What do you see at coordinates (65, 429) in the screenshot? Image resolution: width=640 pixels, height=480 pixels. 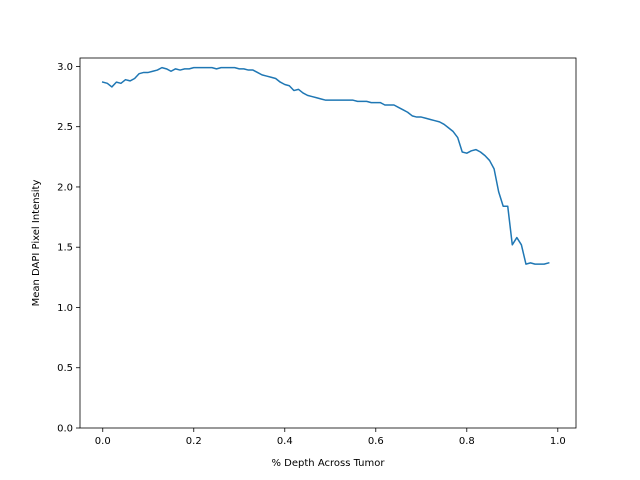 I see `y-tick-label: 0.0` at bounding box center [65, 429].